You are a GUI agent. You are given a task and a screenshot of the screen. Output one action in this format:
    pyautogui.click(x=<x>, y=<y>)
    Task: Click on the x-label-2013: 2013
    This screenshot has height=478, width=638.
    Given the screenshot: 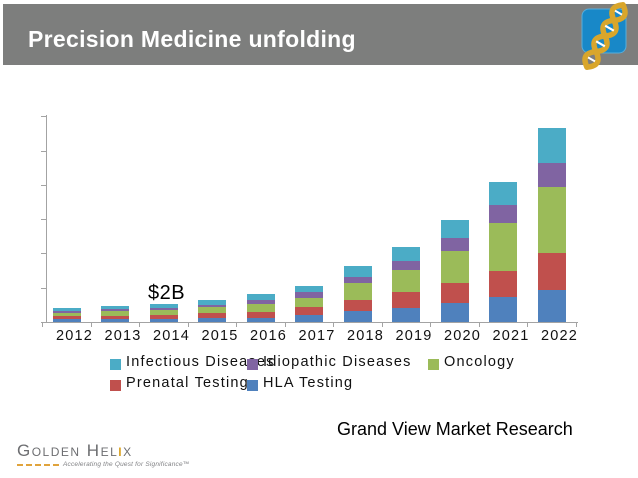 What is the action you would take?
    pyautogui.click(x=123, y=336)
    